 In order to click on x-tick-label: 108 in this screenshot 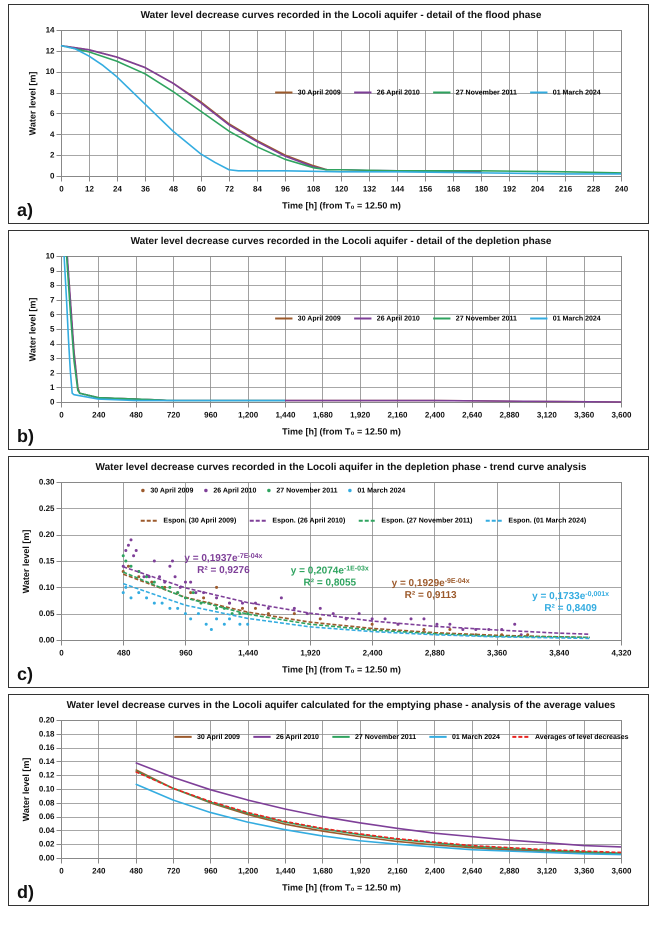, I will do `click(313, 189)`.